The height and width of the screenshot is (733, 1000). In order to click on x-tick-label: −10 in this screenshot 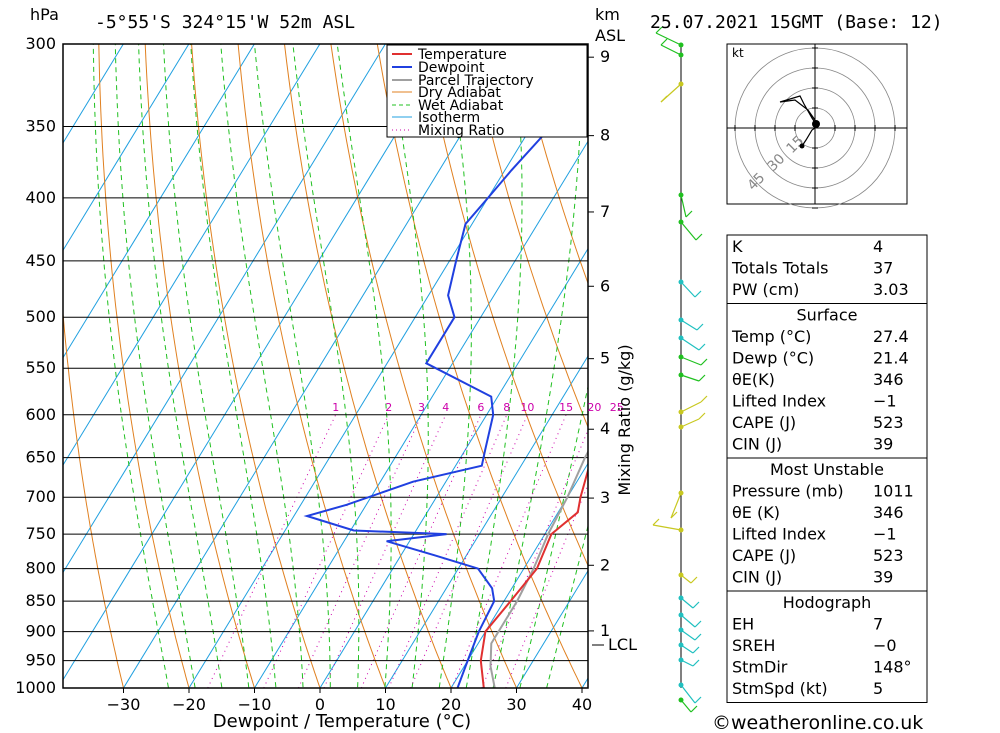, I will do `click(255, 704)`.